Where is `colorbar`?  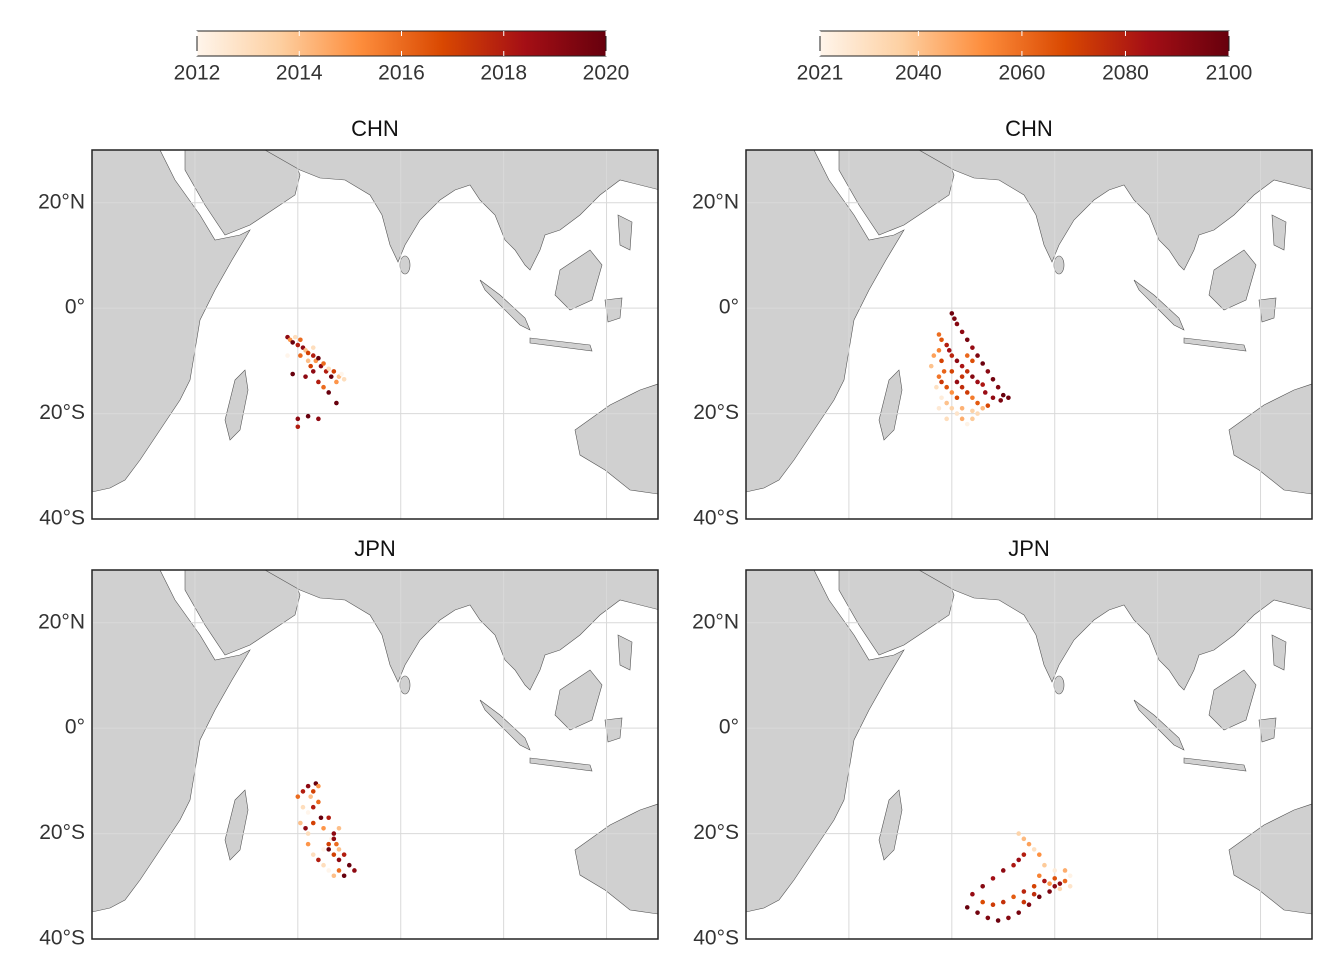 colorbar is located at coordinates (1024, 43).